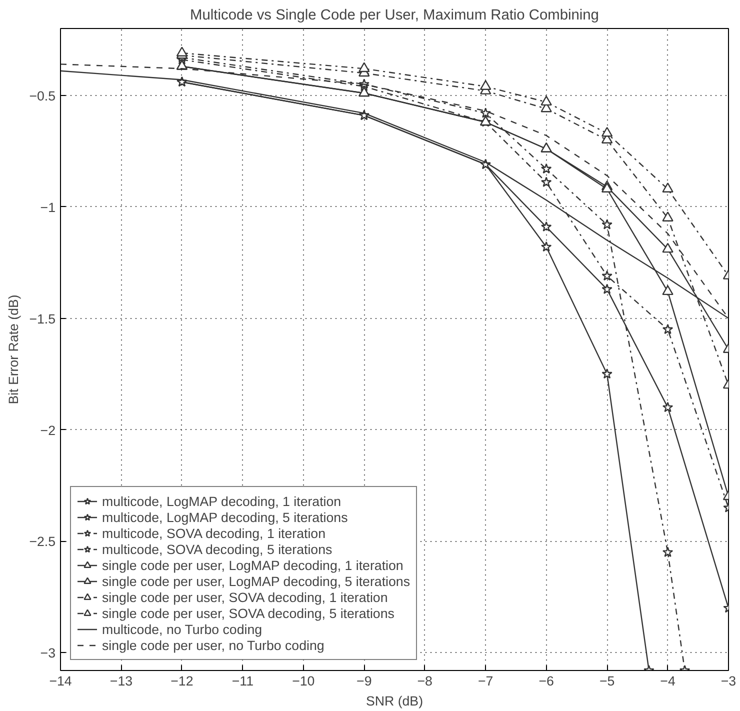 Image resolution: width=740 pixels, height=711 pixels. I want to click on x-tick-label: −3, so click(728, 681).